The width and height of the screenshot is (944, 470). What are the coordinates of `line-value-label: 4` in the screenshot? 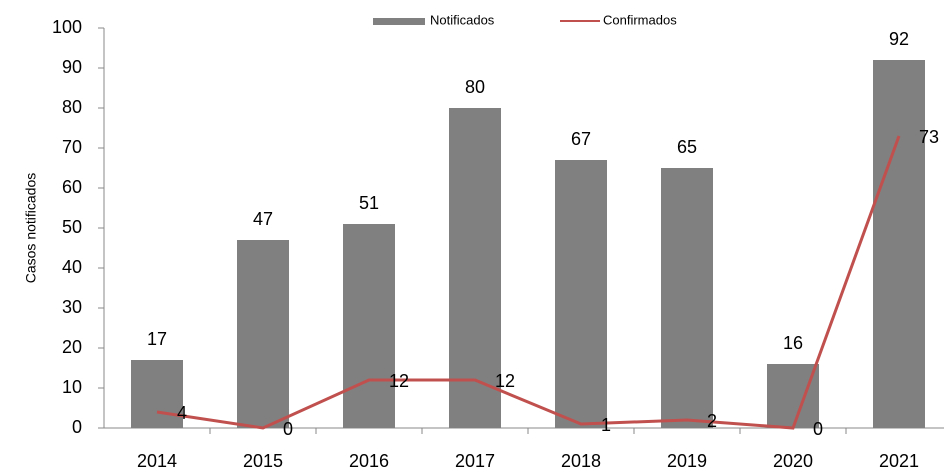 It's located at (182, 413).